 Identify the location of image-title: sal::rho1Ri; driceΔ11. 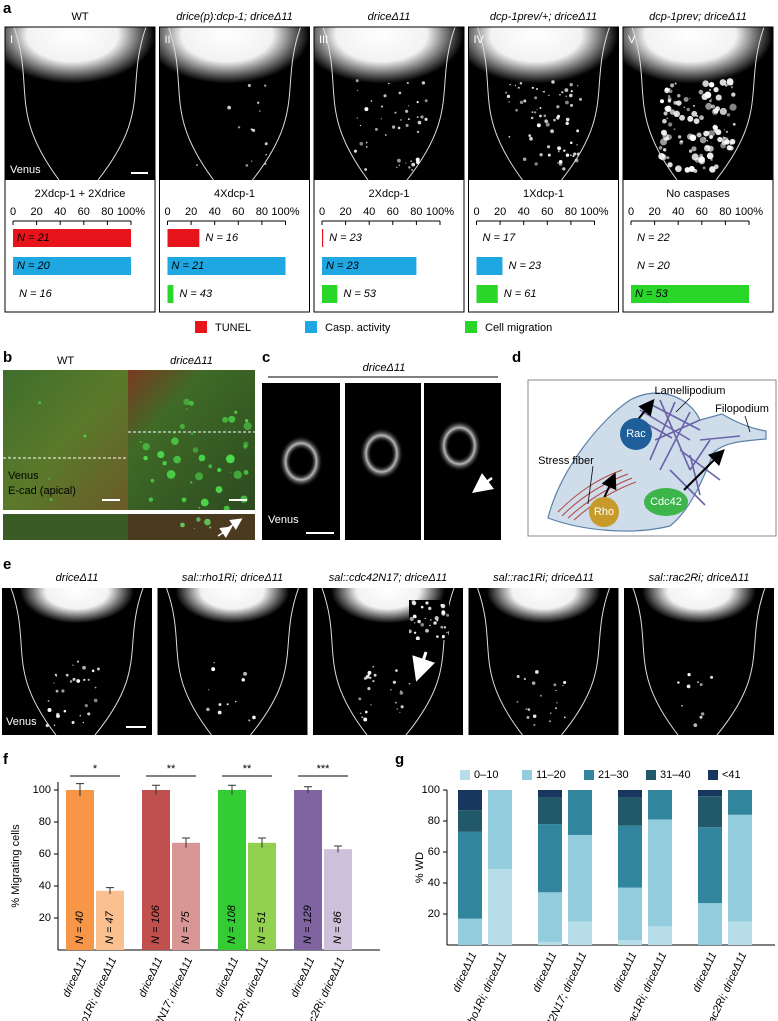
(232, 578).